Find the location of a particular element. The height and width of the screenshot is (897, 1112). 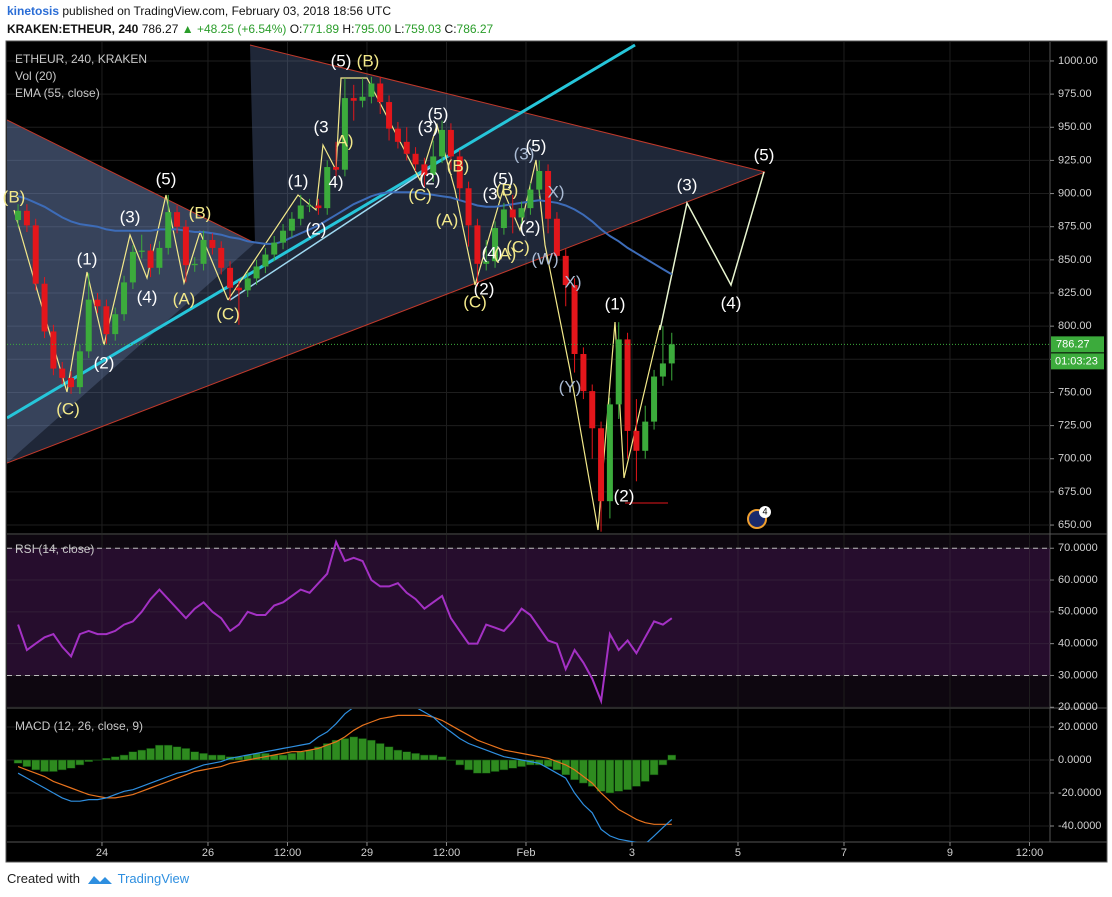

rsi-line is located at coordinates (345, 622).